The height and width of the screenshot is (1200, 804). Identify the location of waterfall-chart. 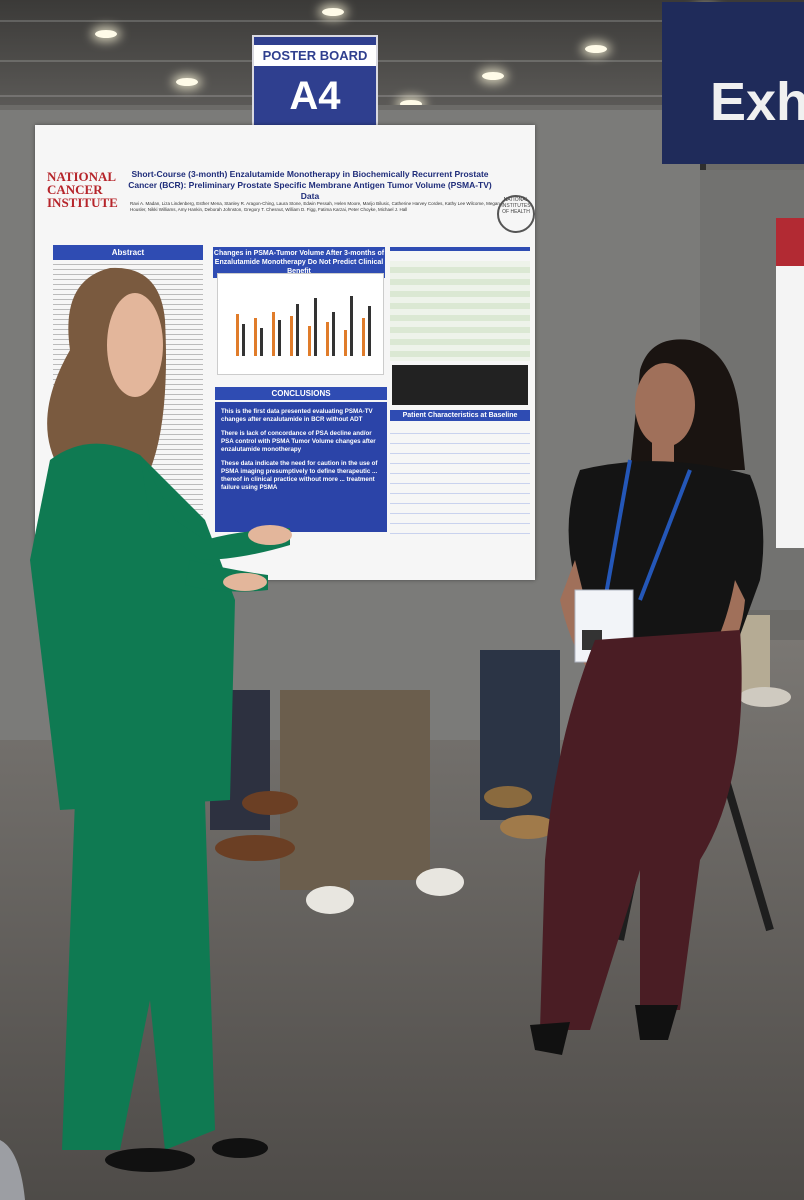
(300, 324).